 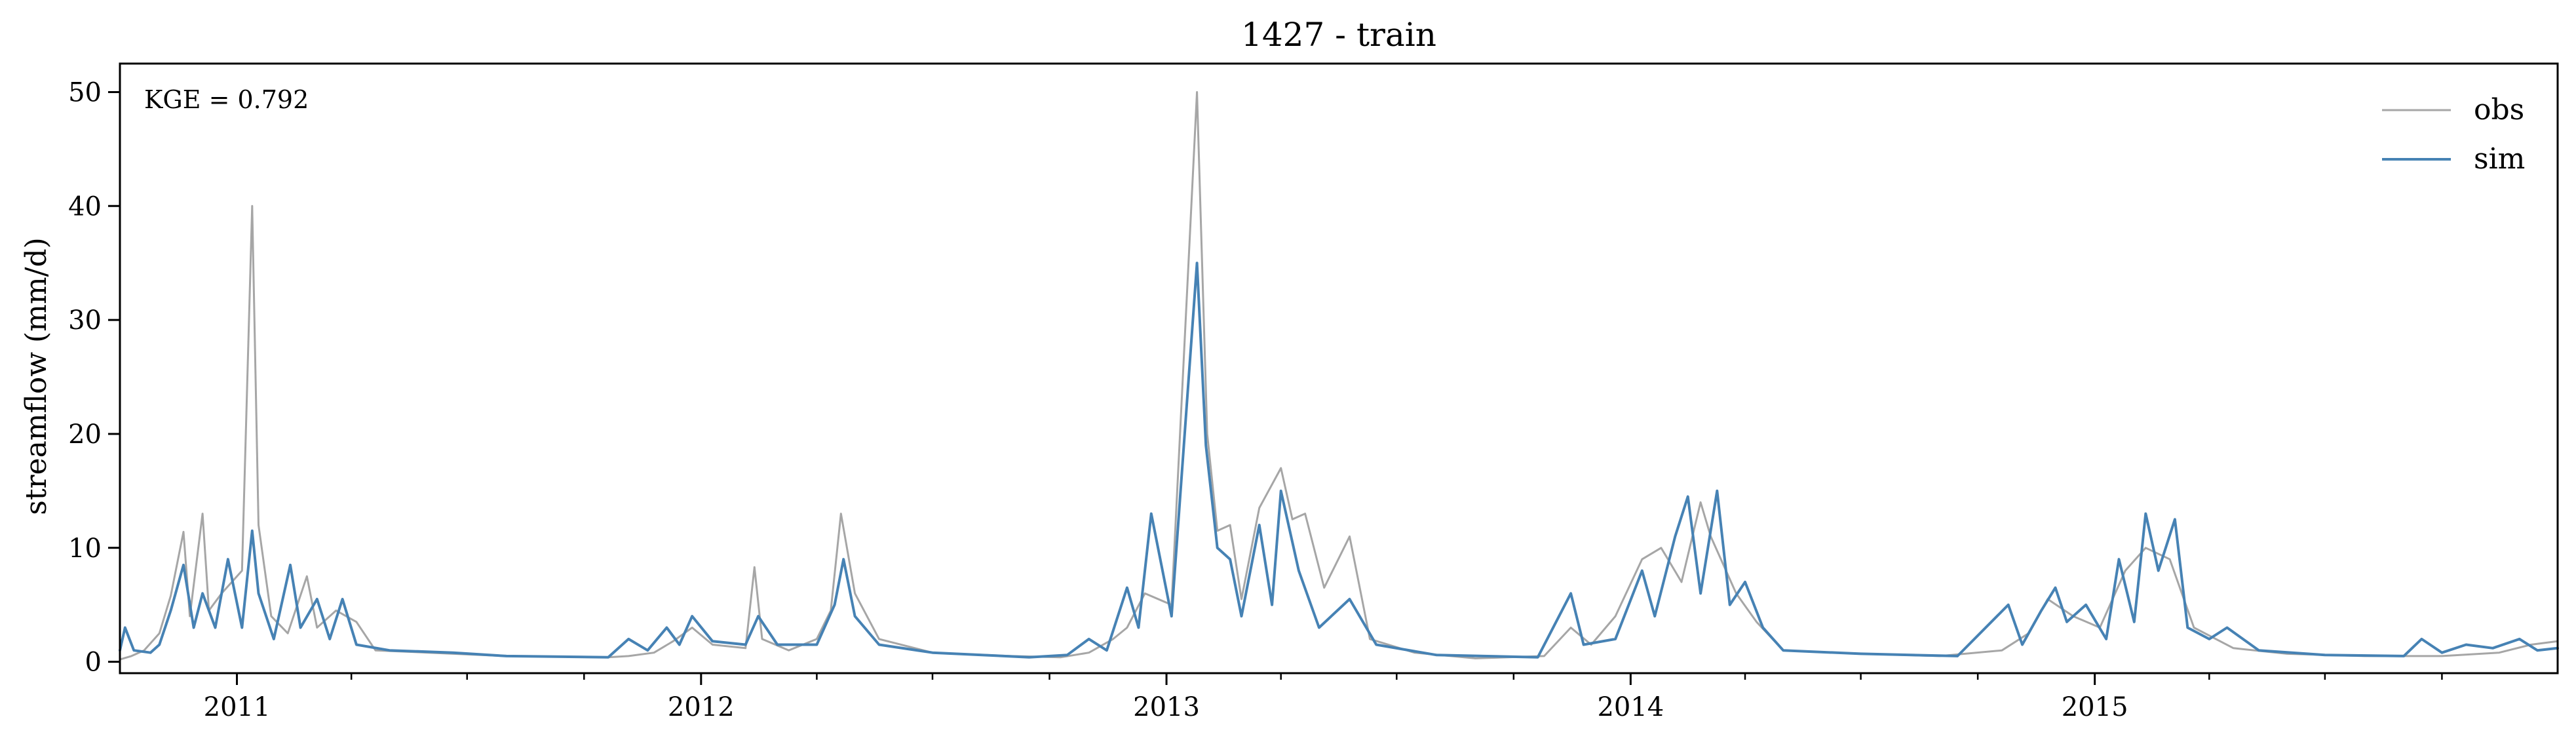 I want to click on y-tick-label: 10, so click(x=85, y=549).